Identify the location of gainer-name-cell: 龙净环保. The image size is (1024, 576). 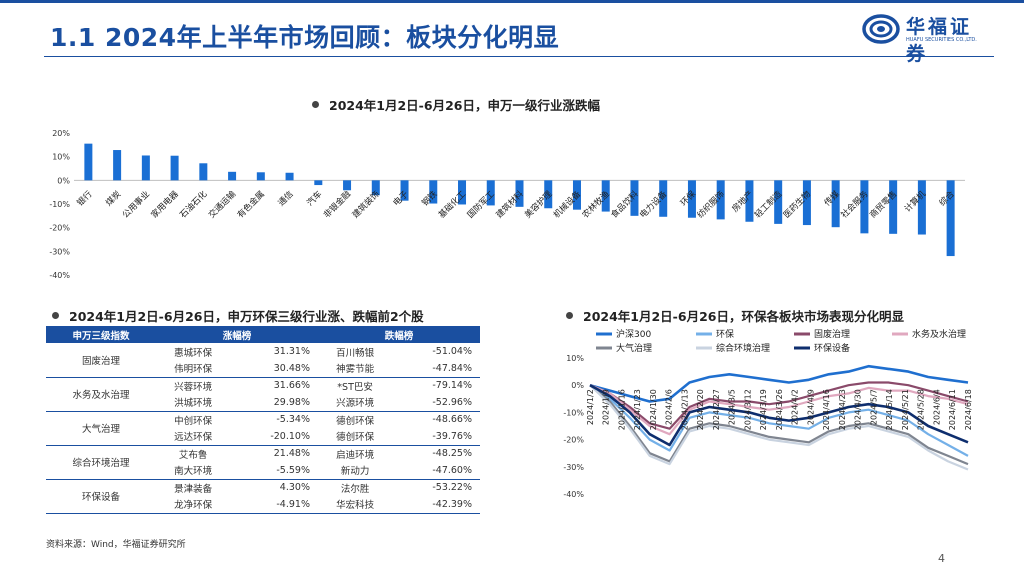
(193, 505).